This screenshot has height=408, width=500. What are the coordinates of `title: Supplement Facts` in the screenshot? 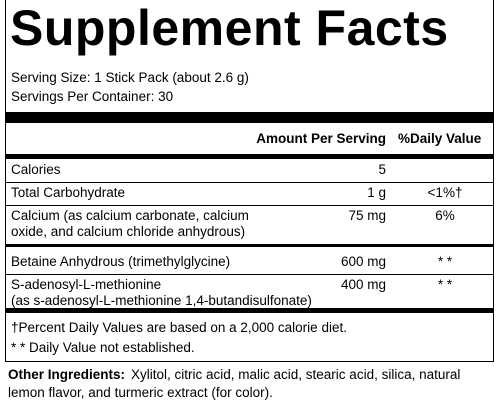 It's located at (229, 28).